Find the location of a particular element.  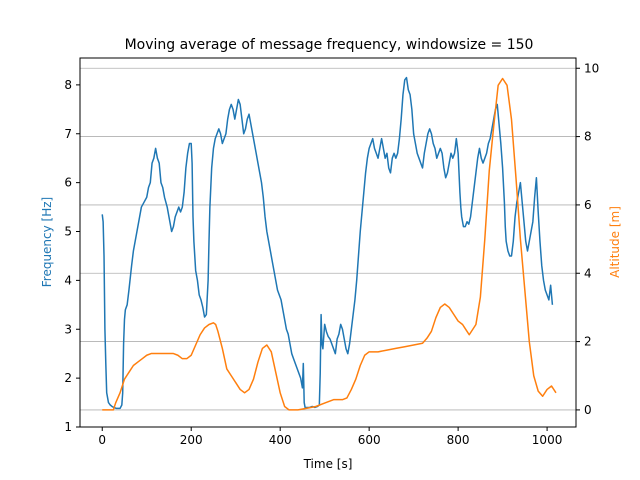

right-y-axis-label: Altitude [m] is located at coordinates (615, 242).